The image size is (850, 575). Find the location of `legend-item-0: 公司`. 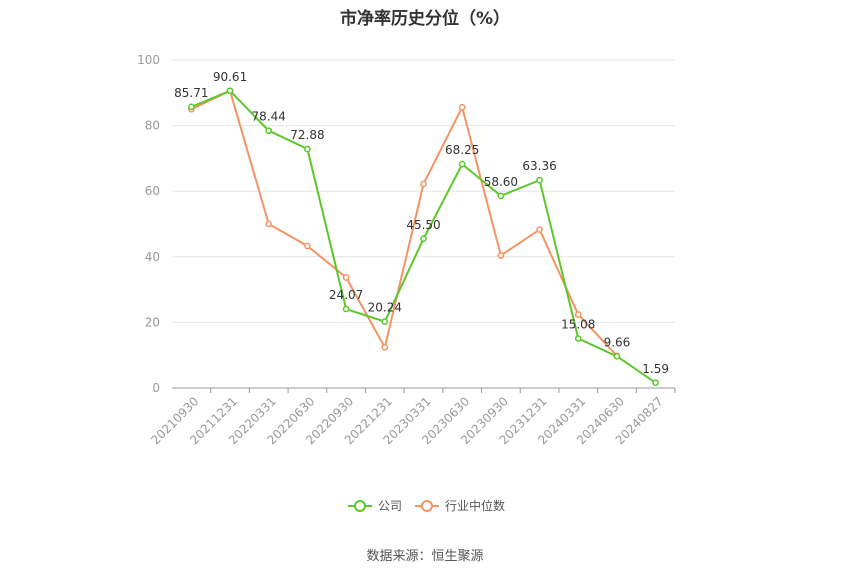

legend-item-0: 公司 is located at coordinates (375, 506).